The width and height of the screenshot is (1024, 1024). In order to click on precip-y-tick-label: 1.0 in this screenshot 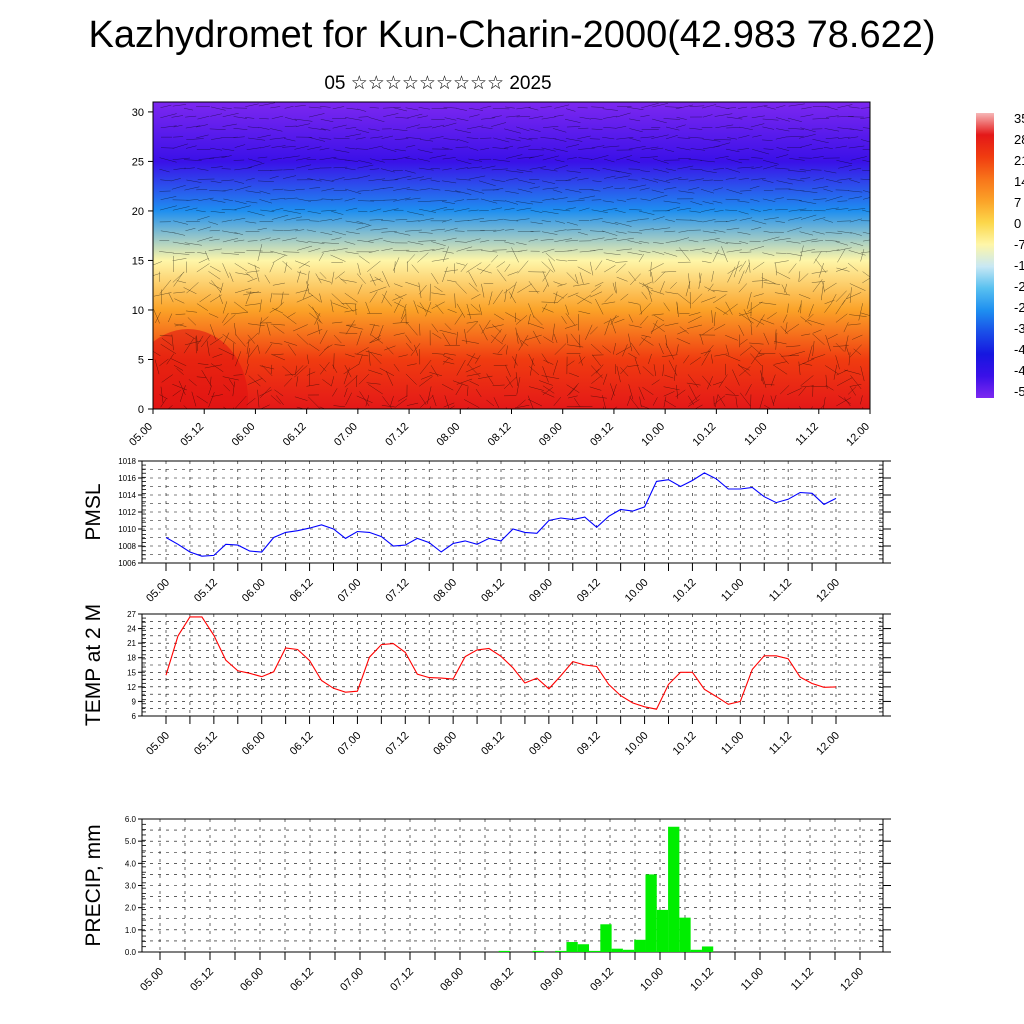, I will do `click(131, 930)`.